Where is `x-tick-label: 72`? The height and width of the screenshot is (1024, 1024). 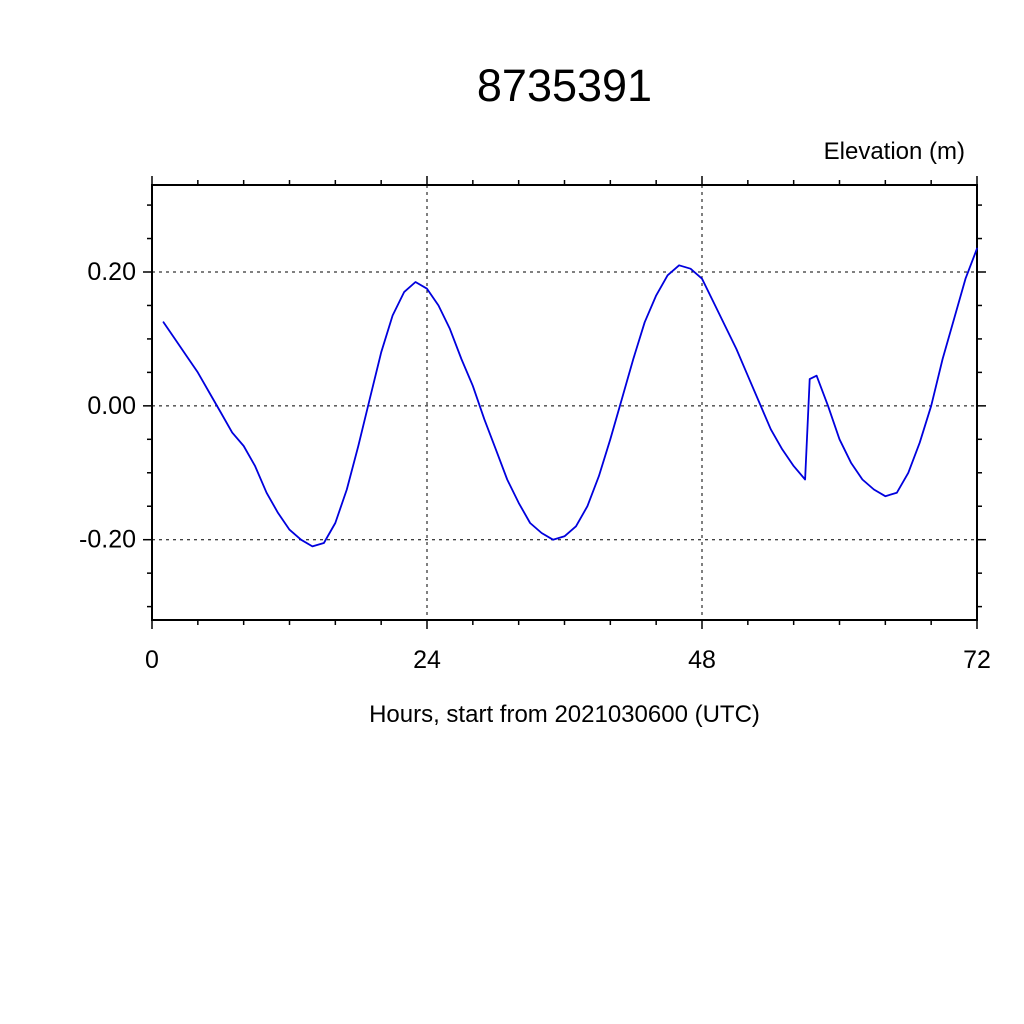
x-tick-label: 72 is located at coordinates (977, 660).